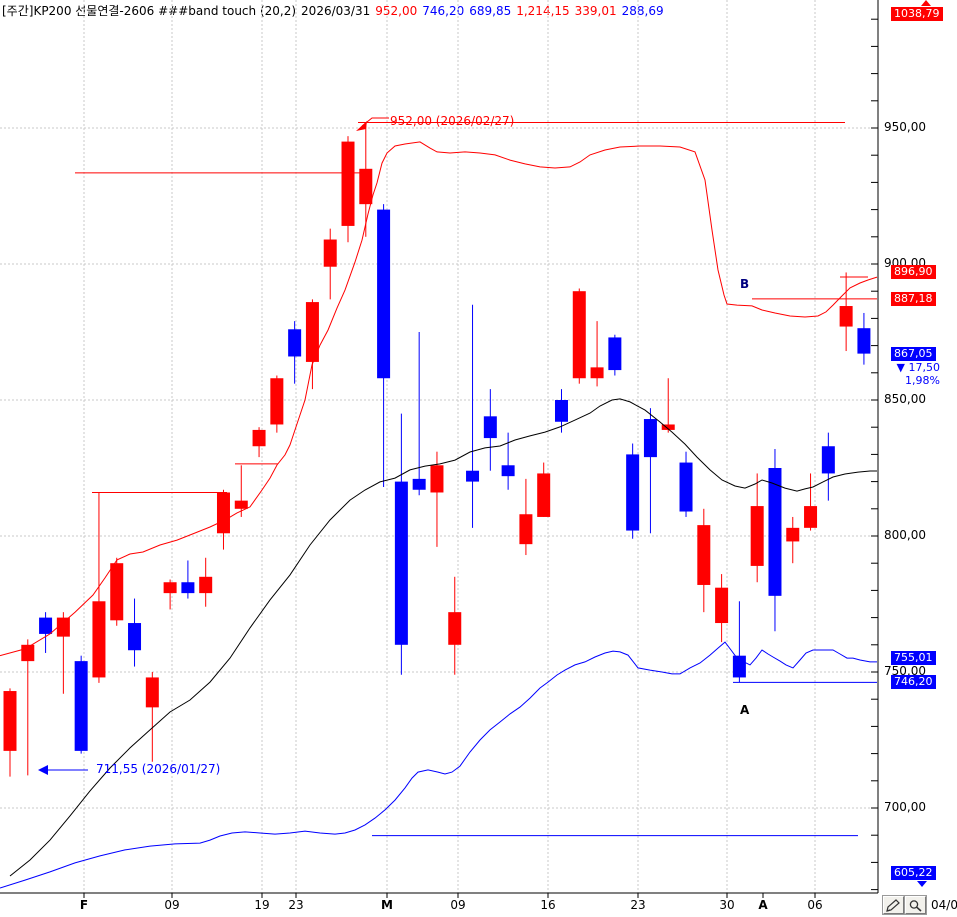 Image resolution: width=957 pixels, height=917 pixels. I want to click on x-axis-label-06: 06, so click(815, 905).